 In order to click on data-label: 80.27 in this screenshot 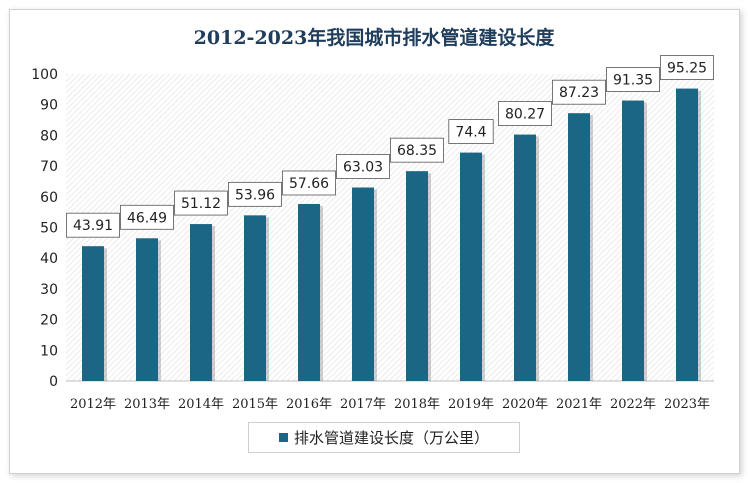, I will do `click(525, 115)`.